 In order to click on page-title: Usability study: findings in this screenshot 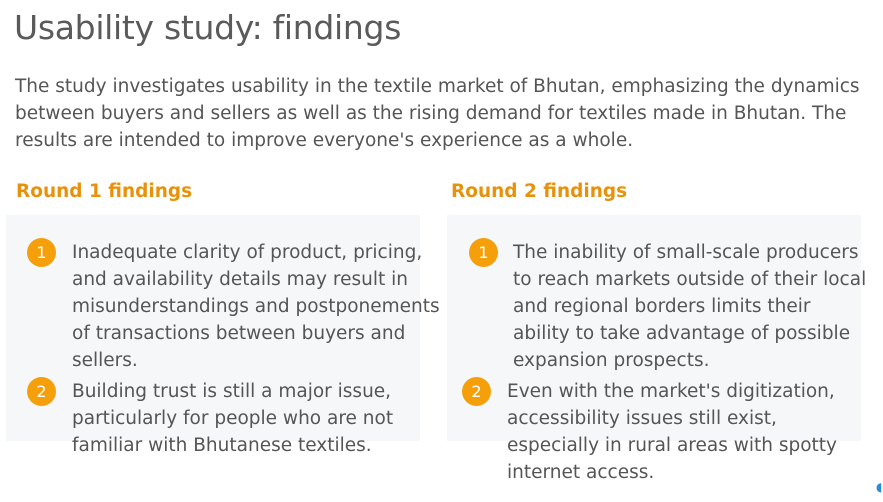, I will do `click(208, 27)`.